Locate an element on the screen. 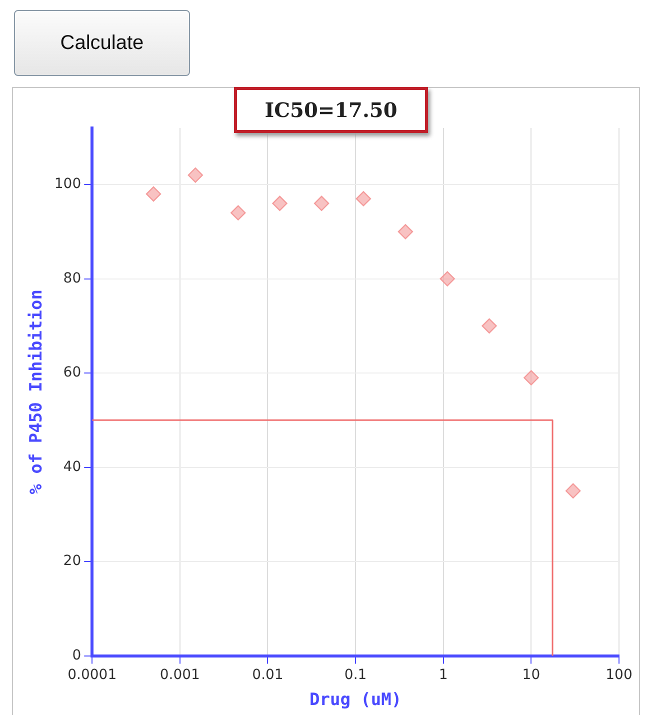 The height and width of the screenshot is (715, 650). x-tick-label: 100 is located at coordinates (619, 674).